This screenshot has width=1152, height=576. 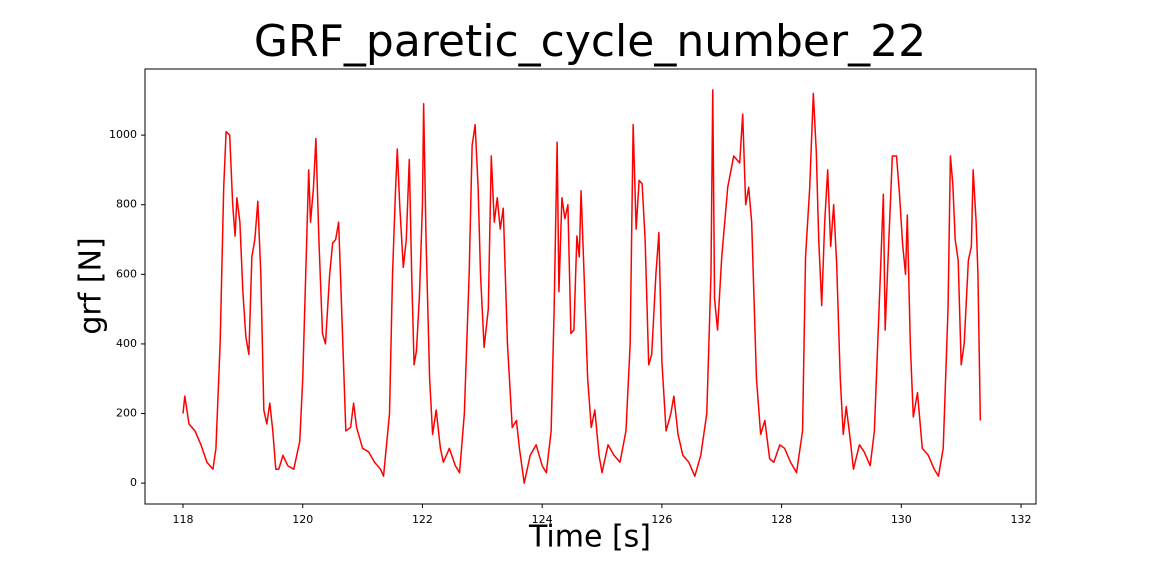 What do you see at coordinates (589, 537) in the screenshot?
I see `x-axis-label: Time [s]` at bounding box center [589, 537].